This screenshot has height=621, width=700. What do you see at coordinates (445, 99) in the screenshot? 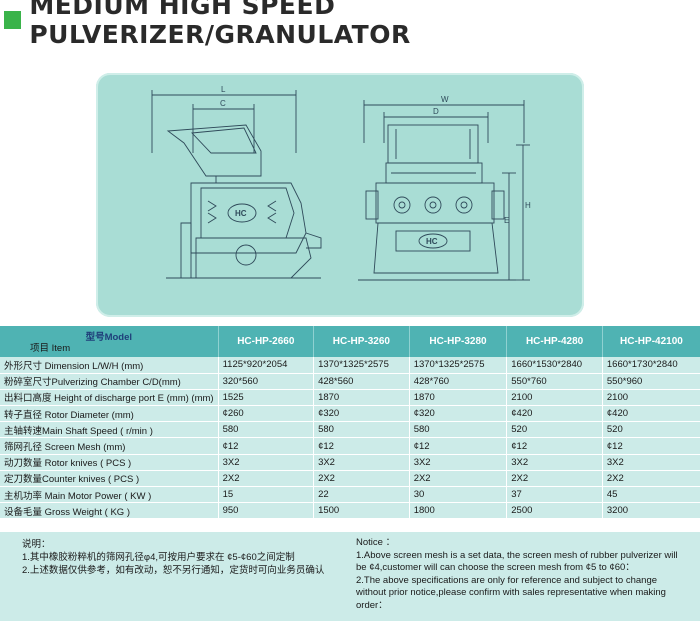
I see `dim-label-w: W` at bounding box center [445, 99].